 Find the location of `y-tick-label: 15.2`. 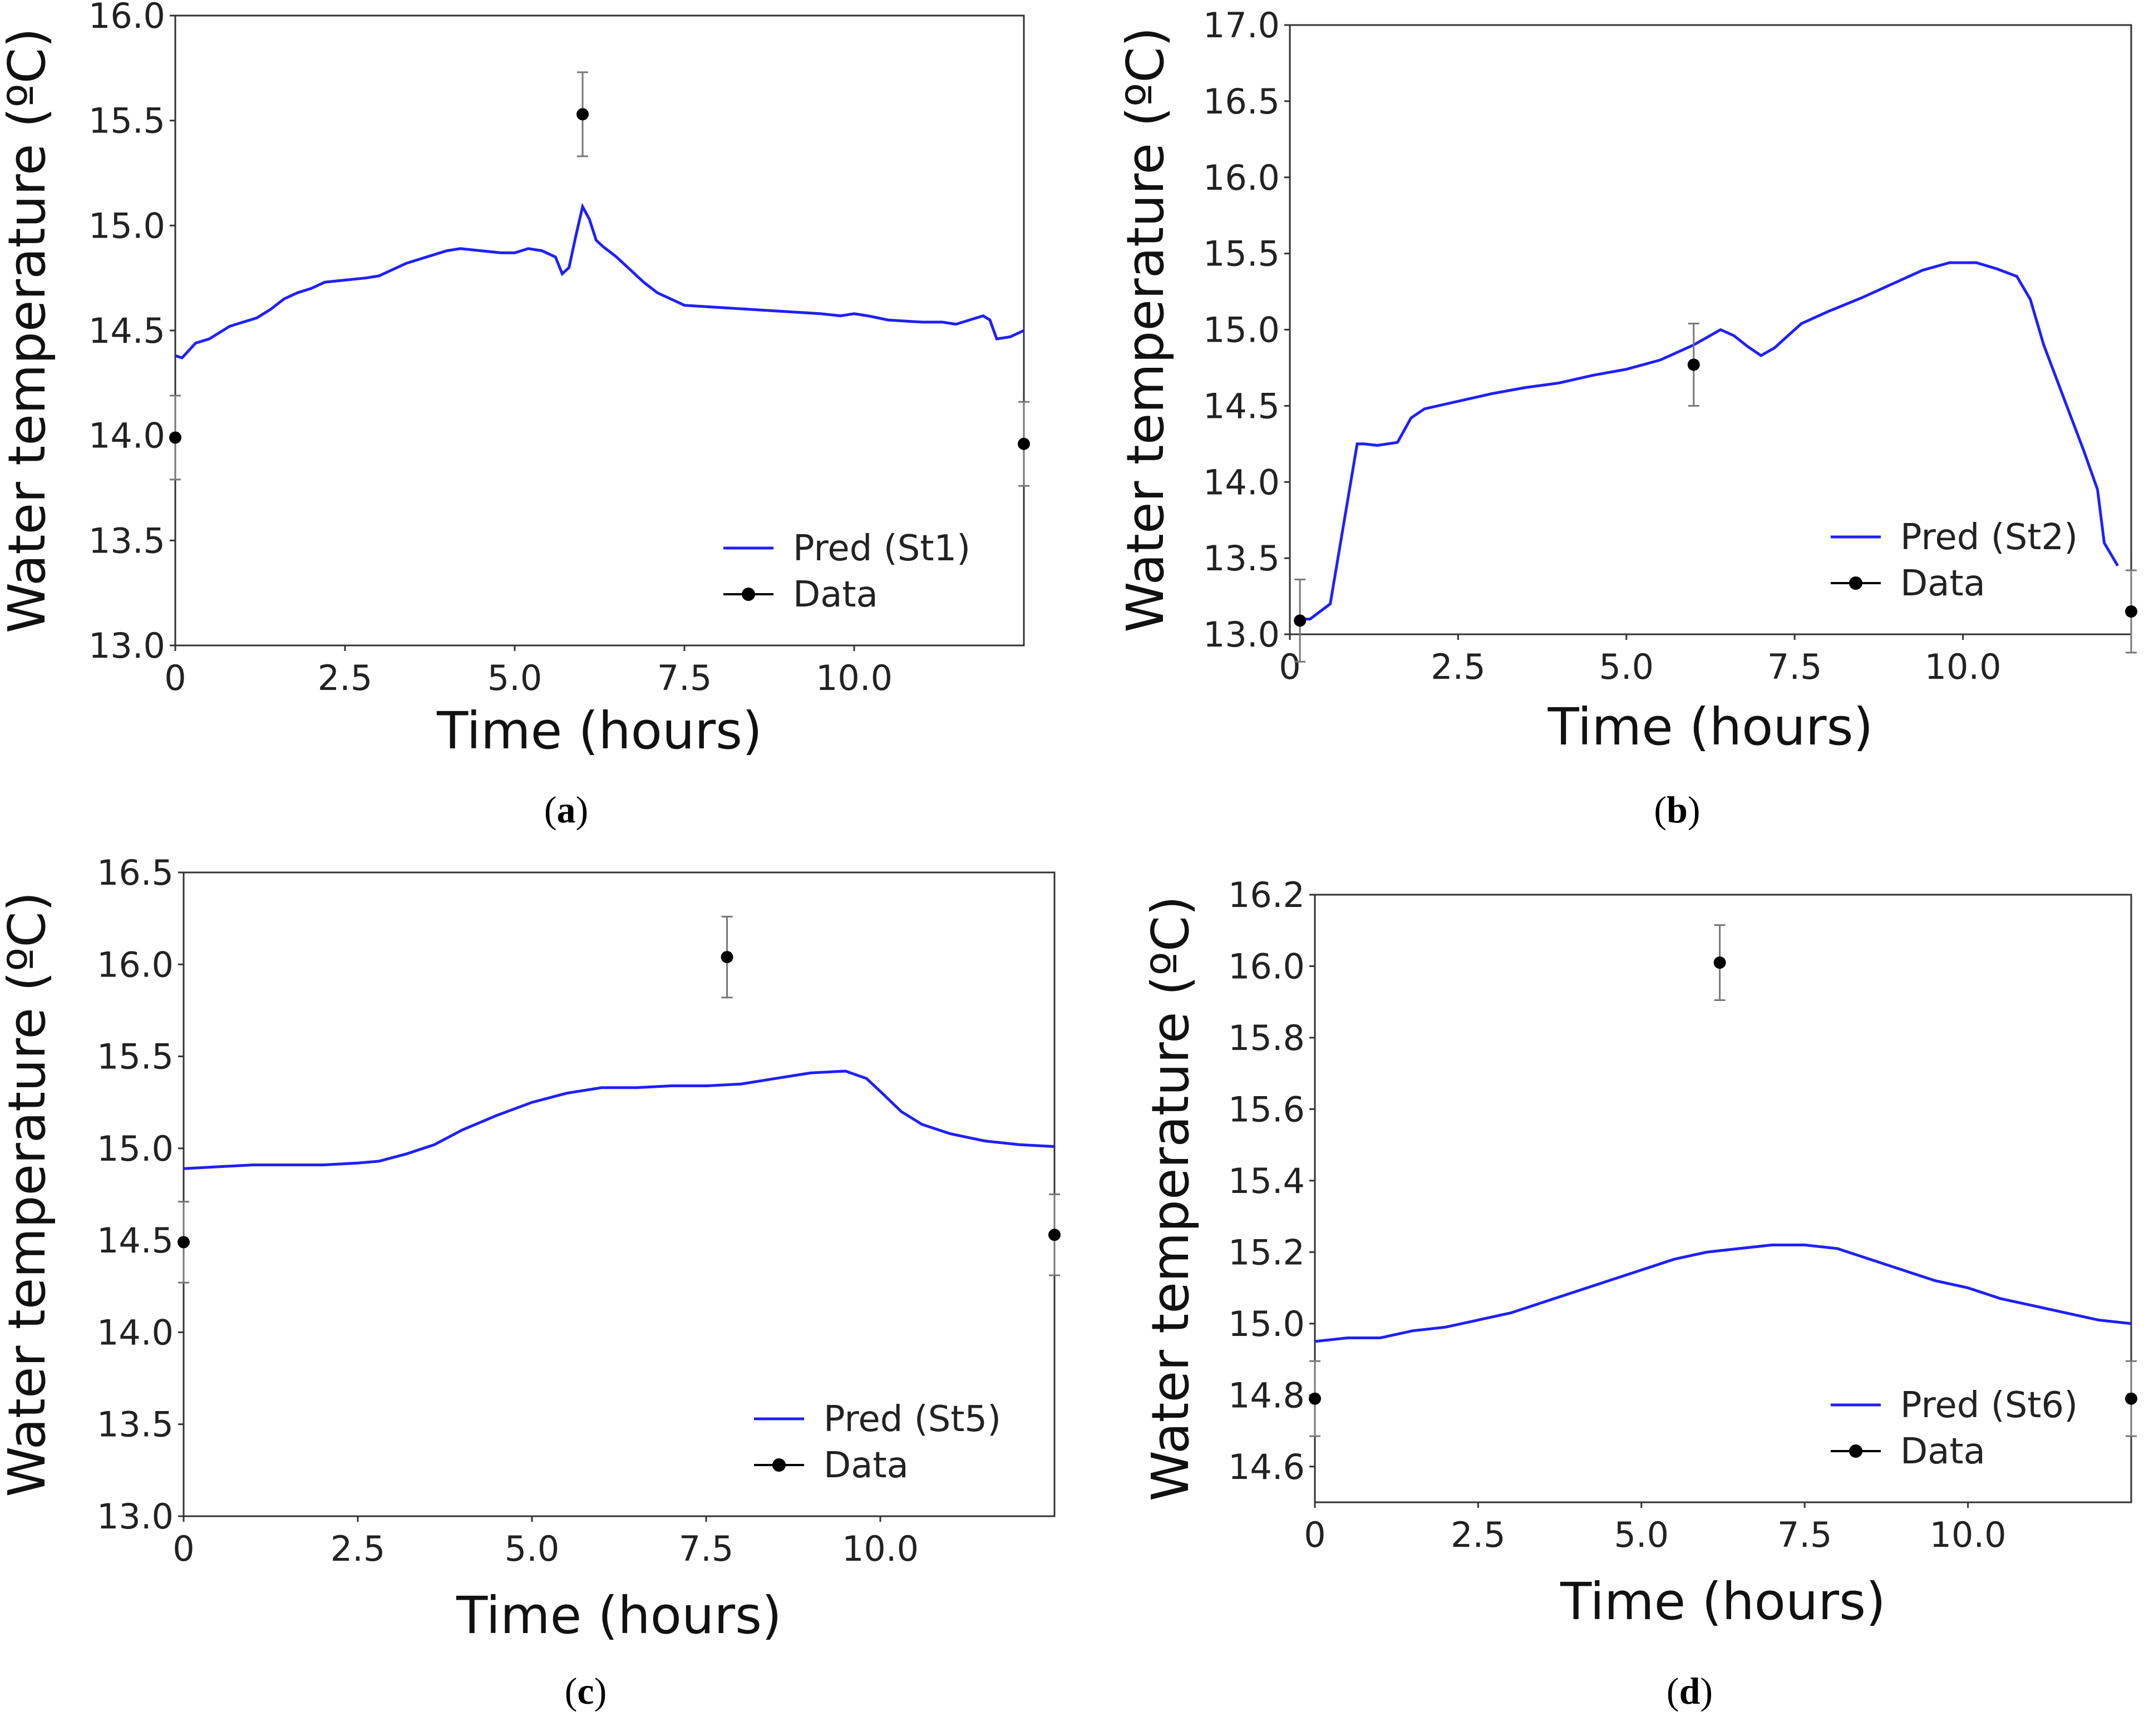

y-tick-label: 15.2 is located at coordinates (1266, 1252).